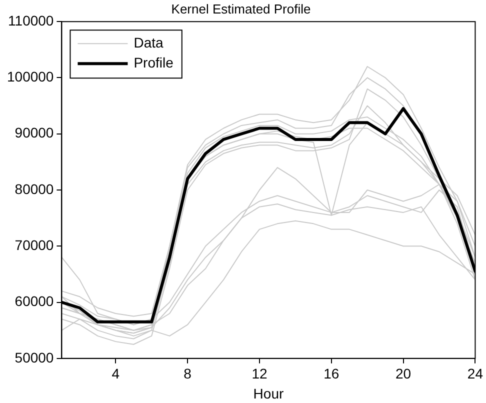 Image resolution: width=486 pixels, height=403 pixels. What do you see at coordinates (31, 20) in the screenshot?
I see `y-tick-label: 110000` at bounding box center [31, 20].